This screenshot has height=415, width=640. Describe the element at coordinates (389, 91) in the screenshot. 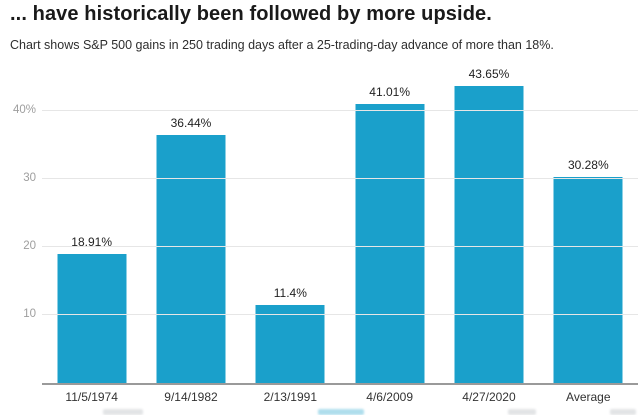

I see `bar-value-label: 41.01%` at that location.